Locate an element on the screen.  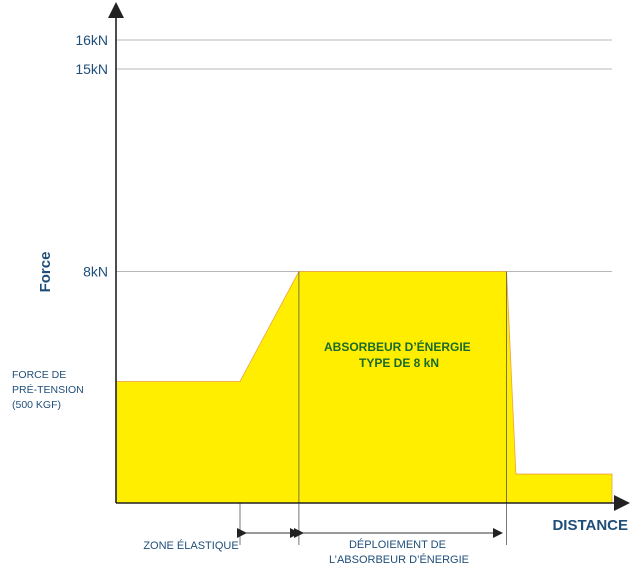
y-tick-label: 15kN is located at coordinates (91, 69).